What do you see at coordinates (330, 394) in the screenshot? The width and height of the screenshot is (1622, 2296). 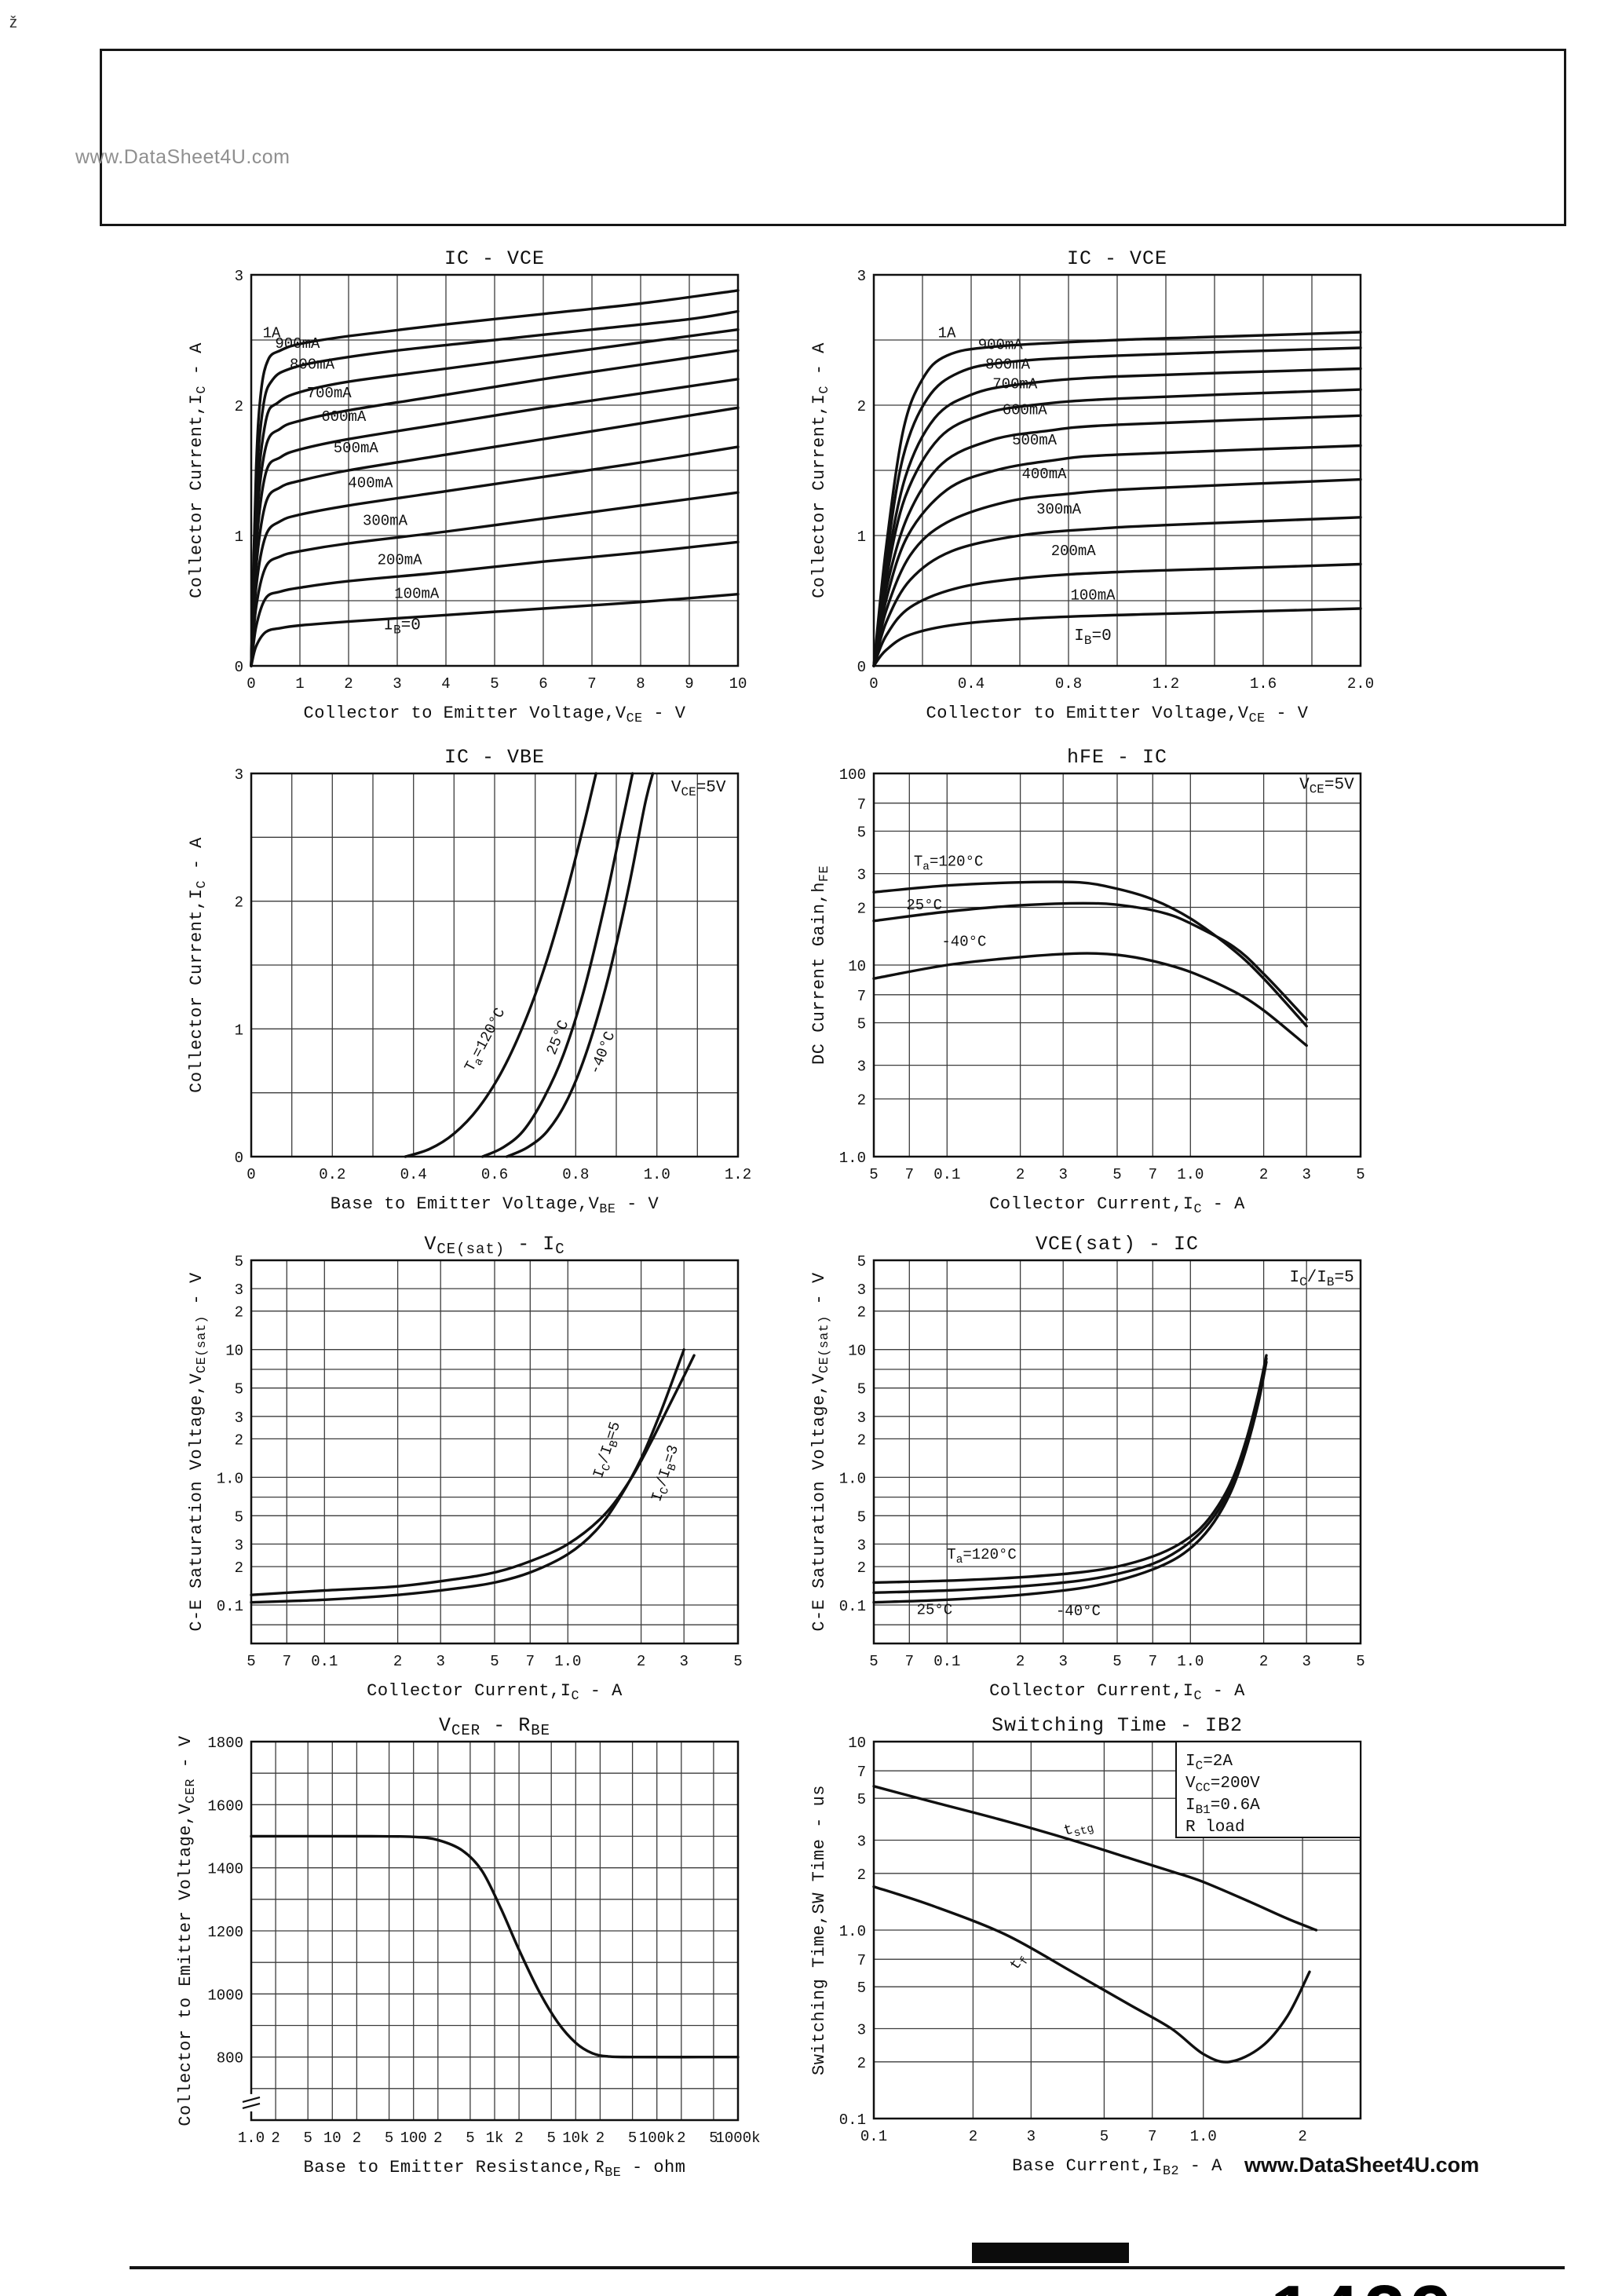 I see `svg-text: 700mA` at bounding box center [330, 394].